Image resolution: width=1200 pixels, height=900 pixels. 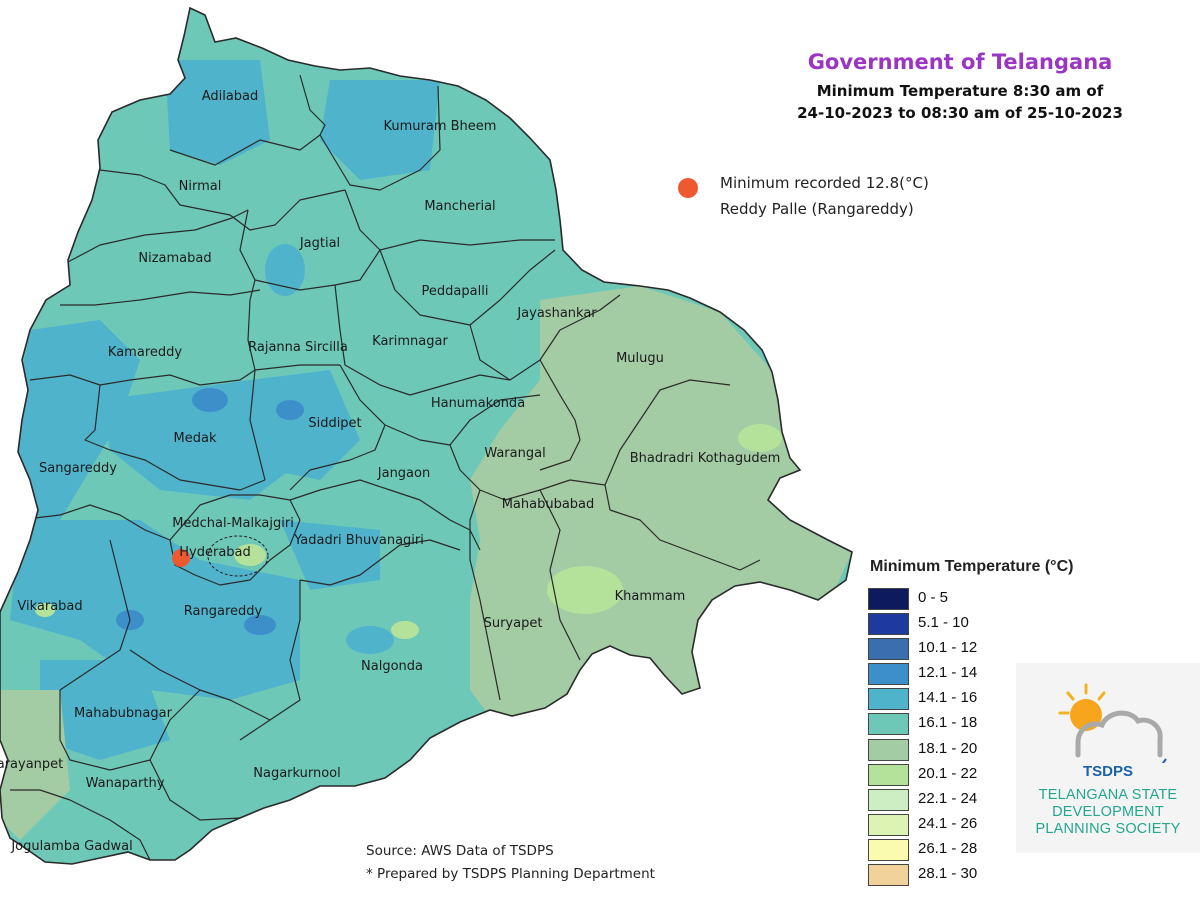 What do you see at coordinates (513, 623) in the screenshot?
I see `district-label: Suryapet` at bounding box center [513, 623].